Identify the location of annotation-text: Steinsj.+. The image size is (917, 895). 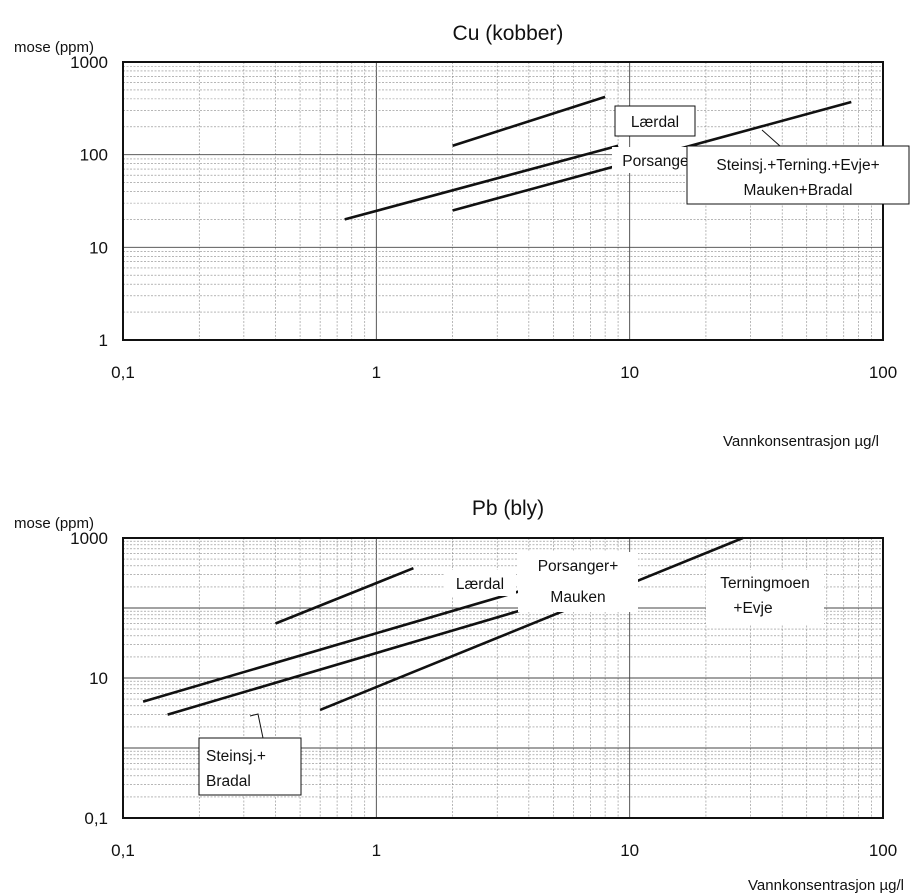
(236, 756).